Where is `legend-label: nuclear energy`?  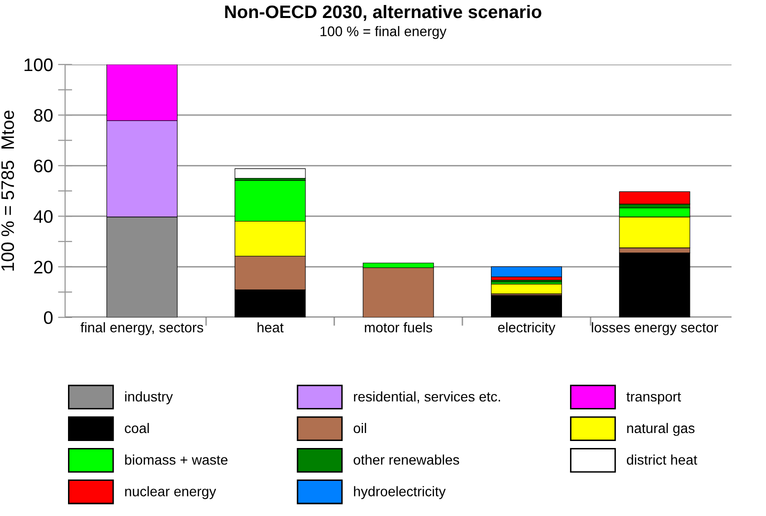
legend-label: nuclear energy is located at coordinates (170, 493).